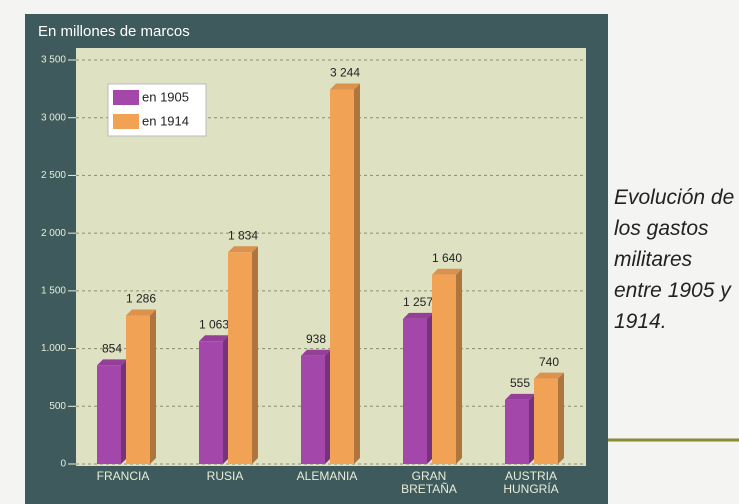 The width and height of the screenshot is (739, 504). I want to click on value-label: 1 286, so click(141, 299).